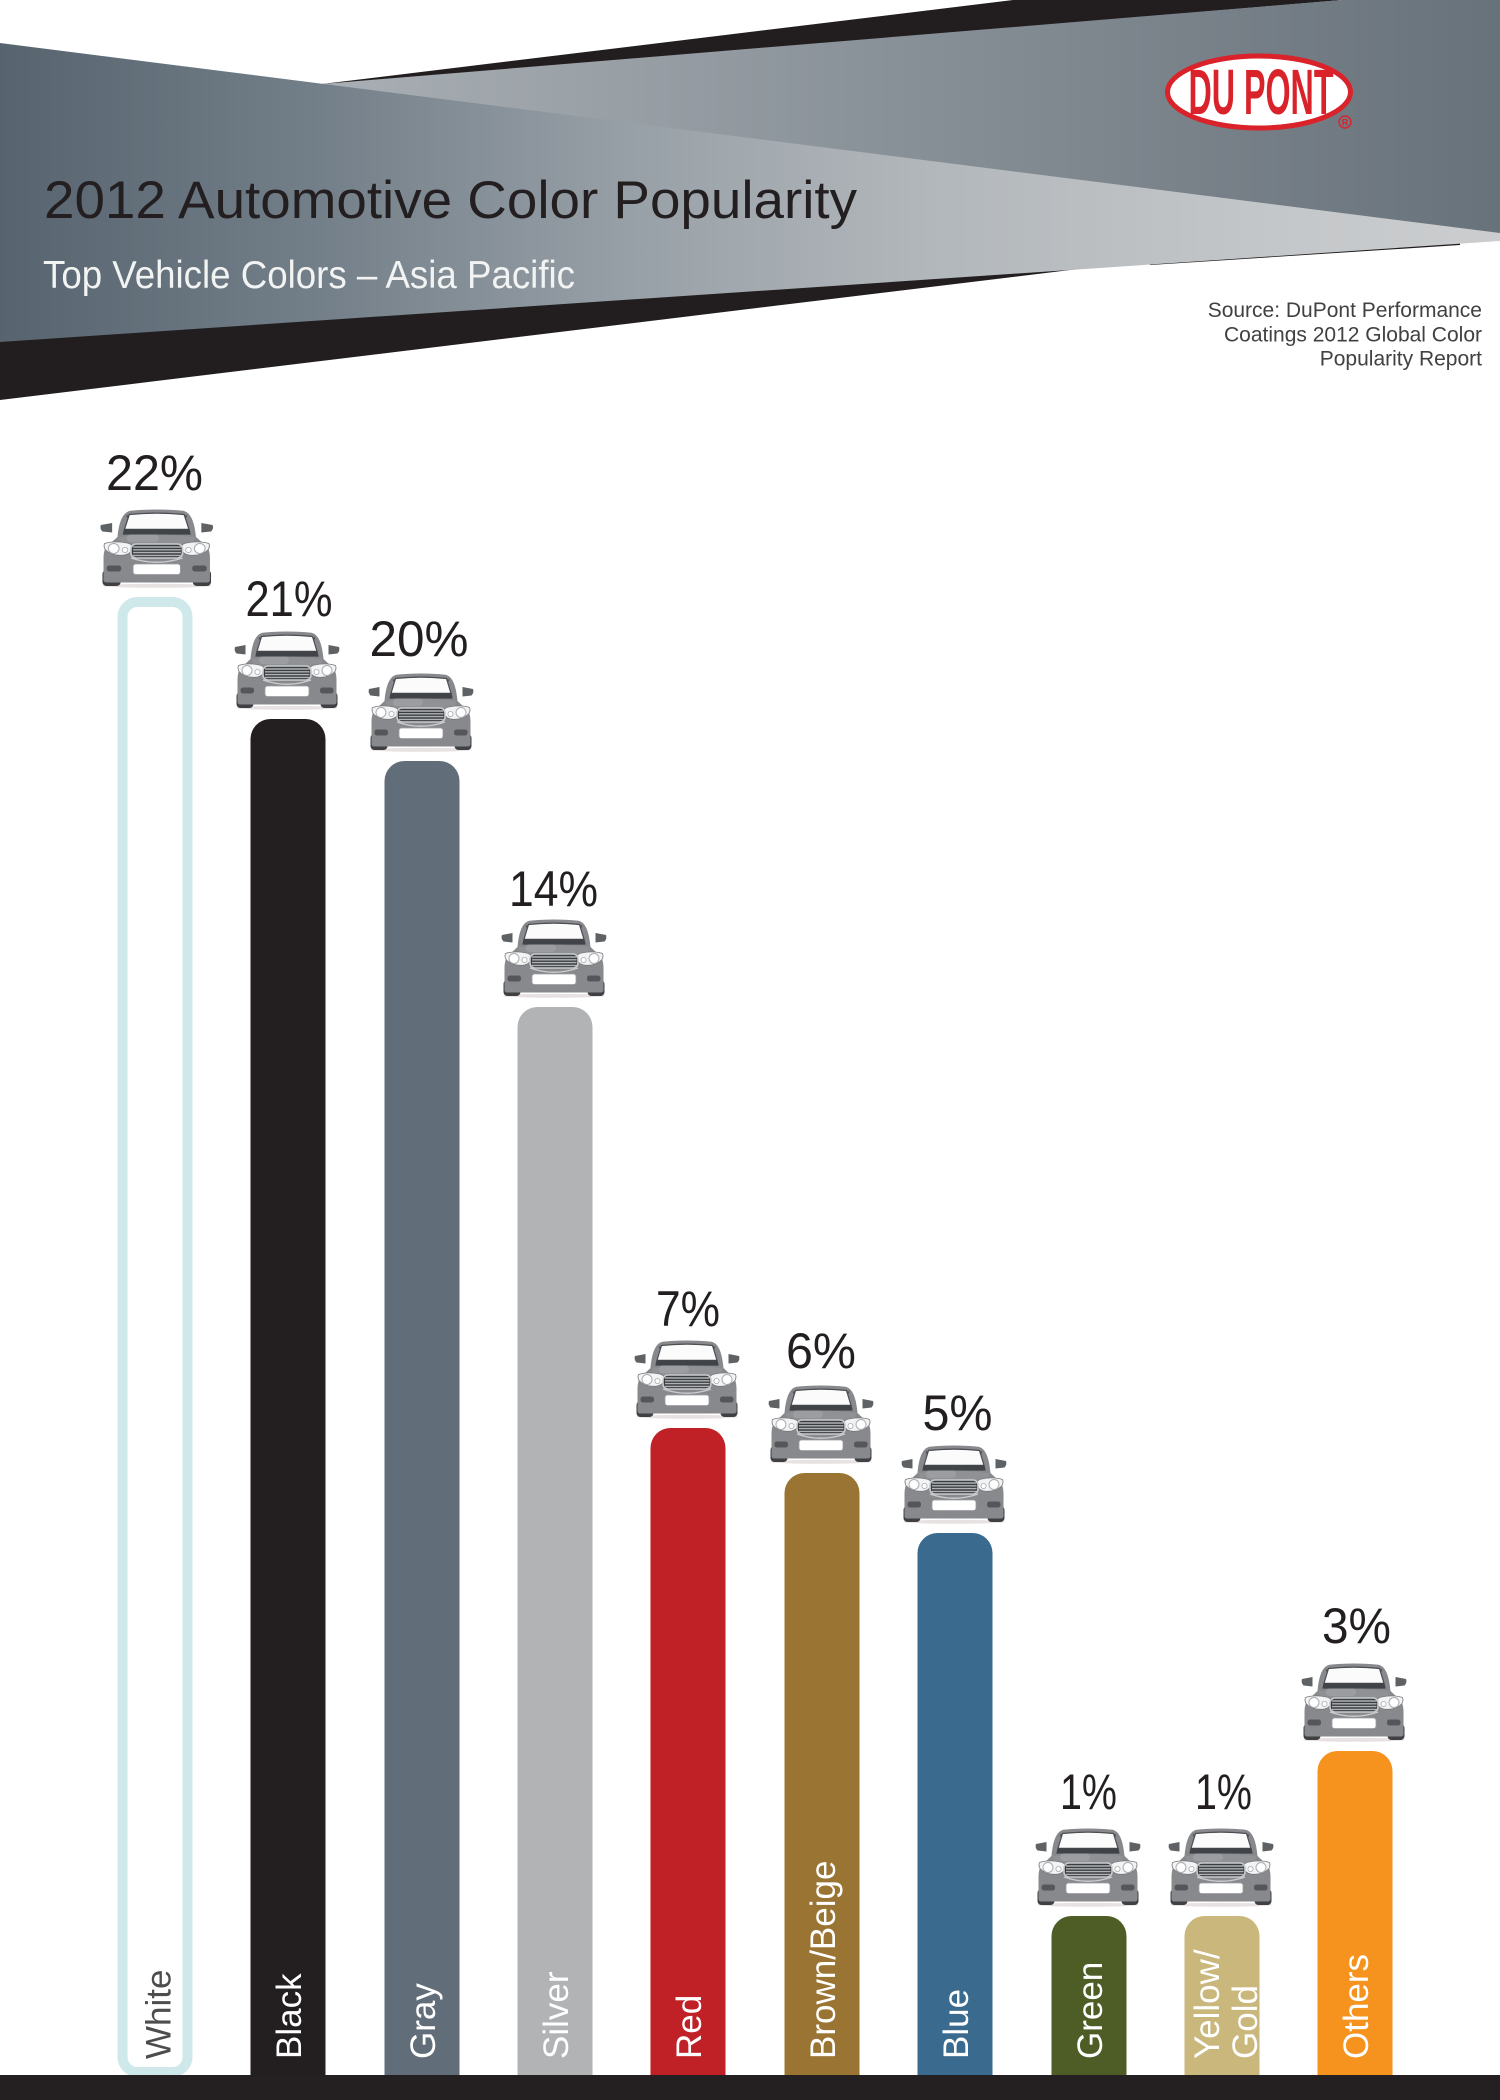 The width and height of the screenshot is (1500, 2100). What do you see at coordinates (1401, 359) in the screenshot?
I see `svg-text: Popularity Report` at bounding box center [1401, 359].